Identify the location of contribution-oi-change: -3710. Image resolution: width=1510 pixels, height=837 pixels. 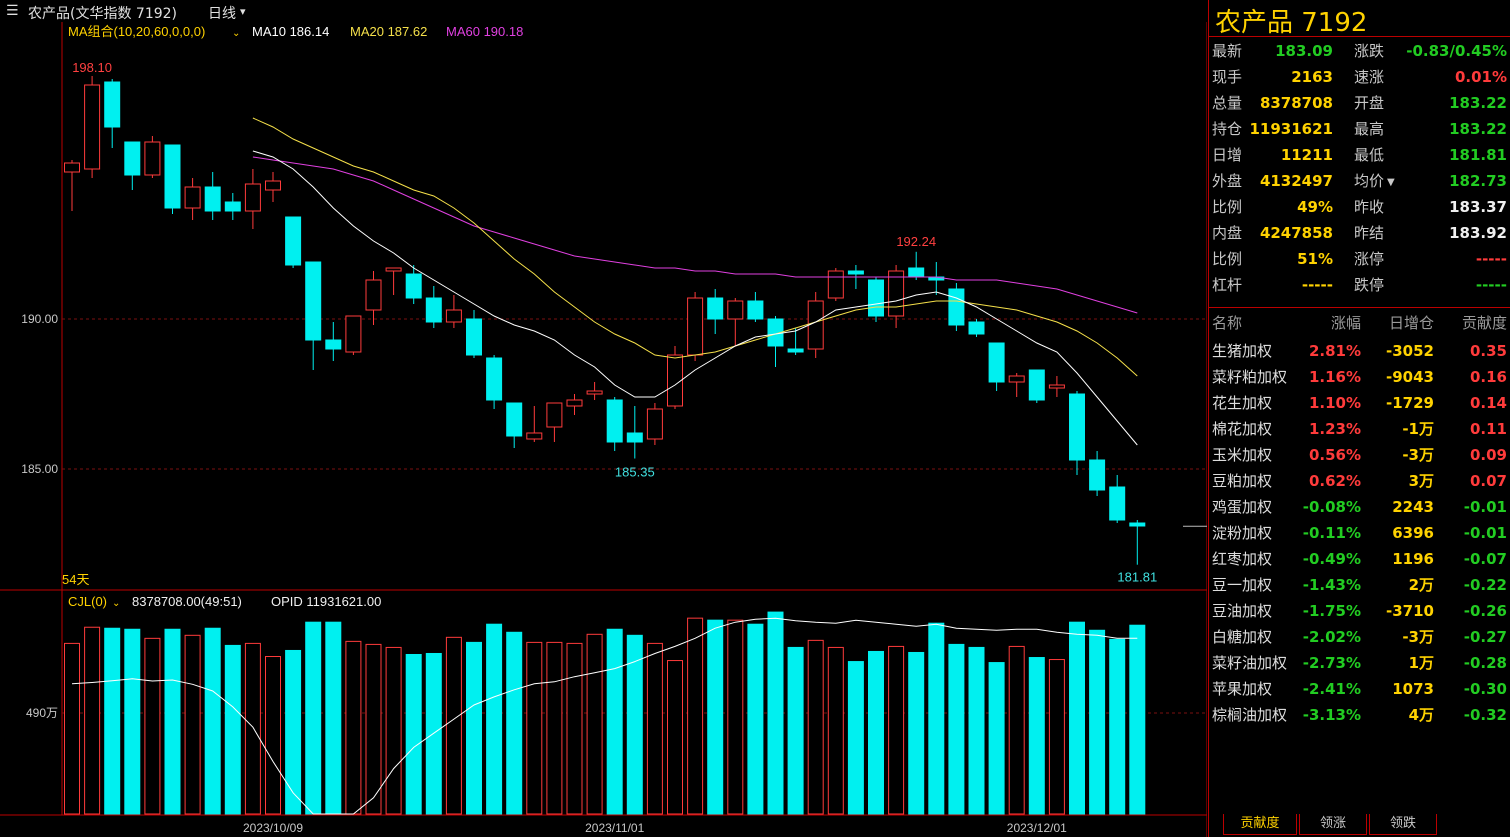
(1410, 611).